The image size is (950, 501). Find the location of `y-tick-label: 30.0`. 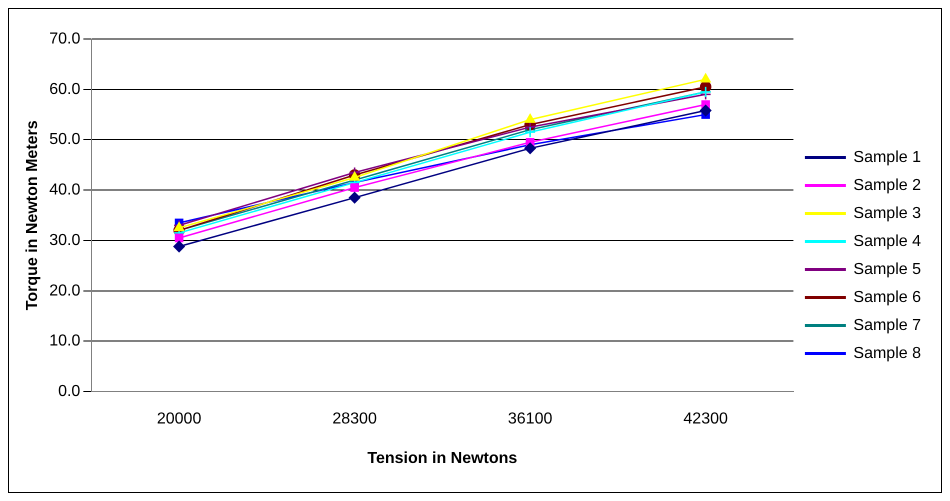

y-tick-label: 30.0 is located at coordinates (64, 240).